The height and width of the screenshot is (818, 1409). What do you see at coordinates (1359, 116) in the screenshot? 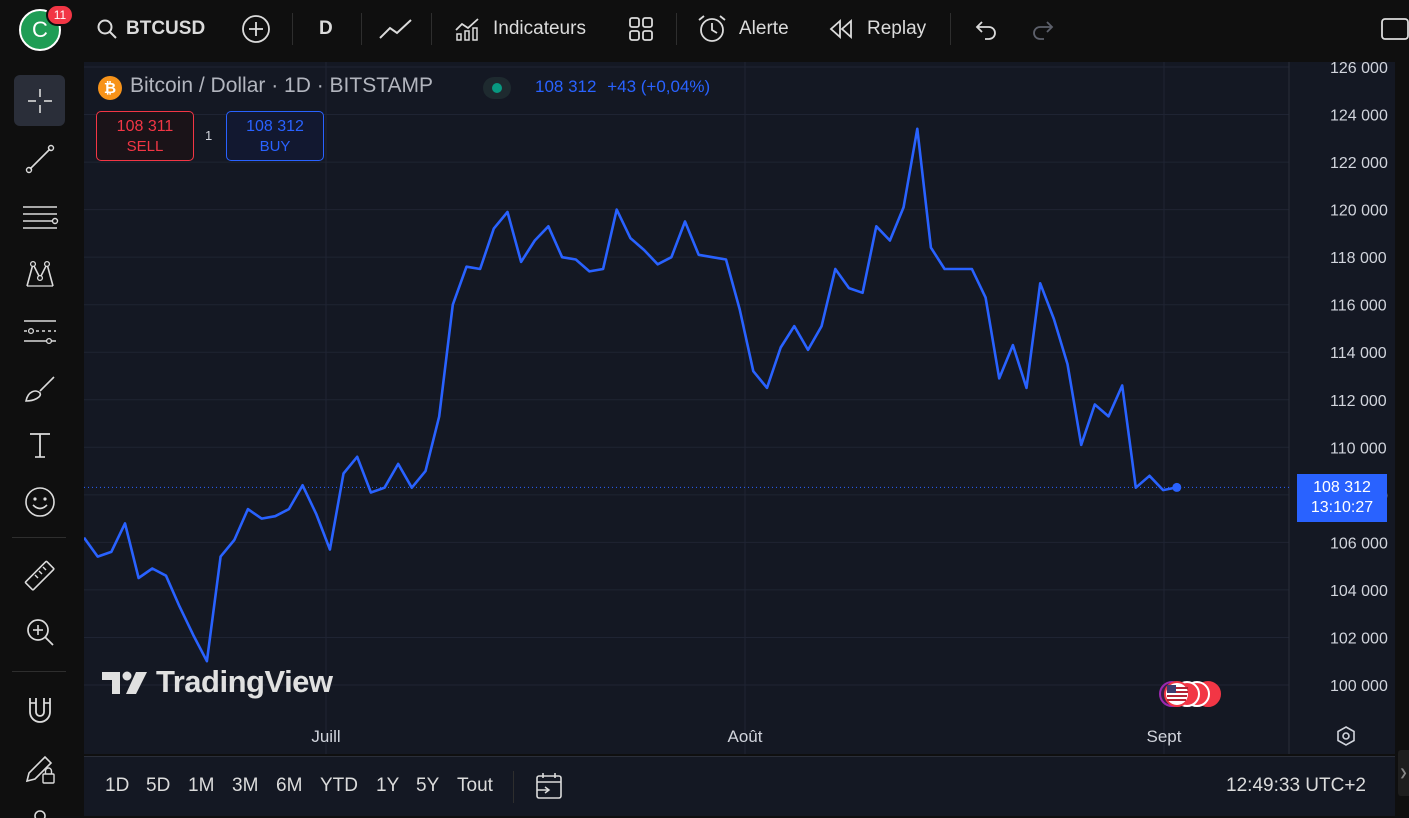
I see `y-tick-label: 124 000` at bounding box center [1359, 116].